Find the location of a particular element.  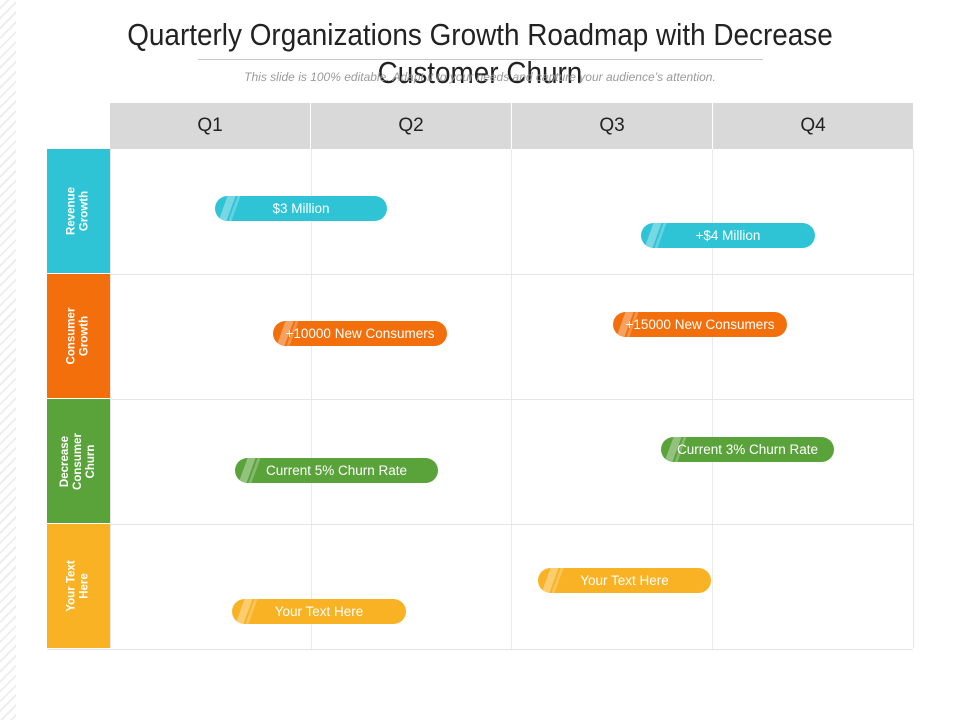

row-label-text: Revenue Growth is located at coordinates (78, 211).